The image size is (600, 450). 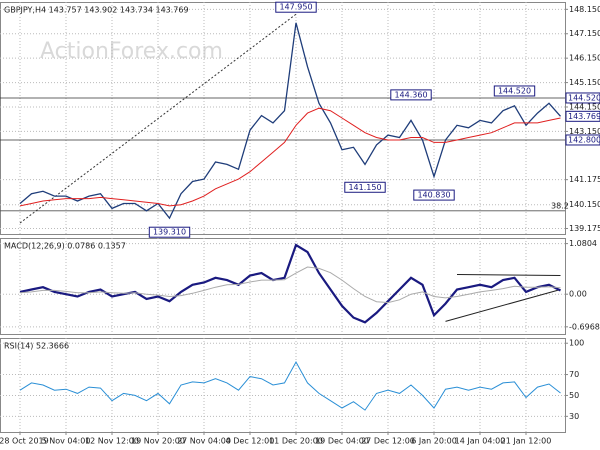 I want to click on y-tick-label: 146.150, so click(x=584, y=58).